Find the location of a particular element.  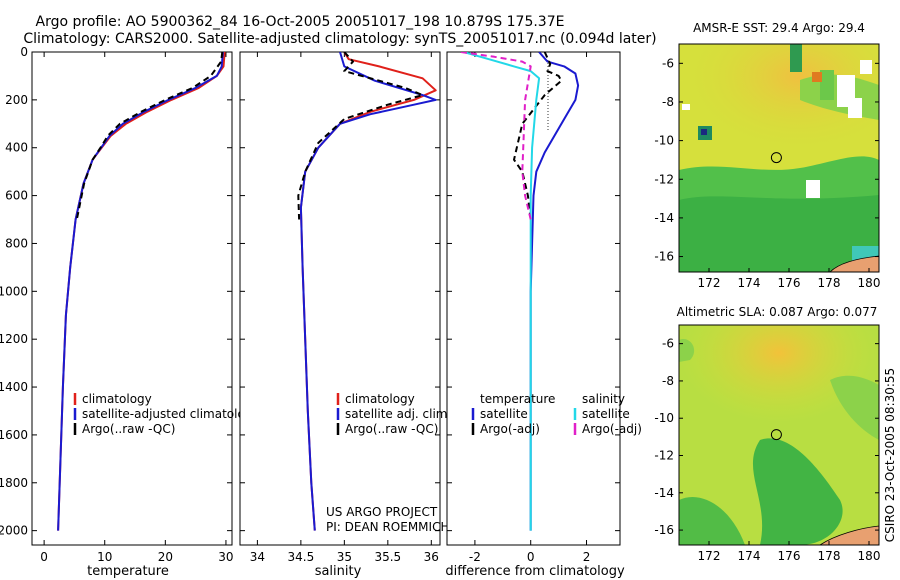

y-tick-label: 1000 is located at coordinates (14, 291).